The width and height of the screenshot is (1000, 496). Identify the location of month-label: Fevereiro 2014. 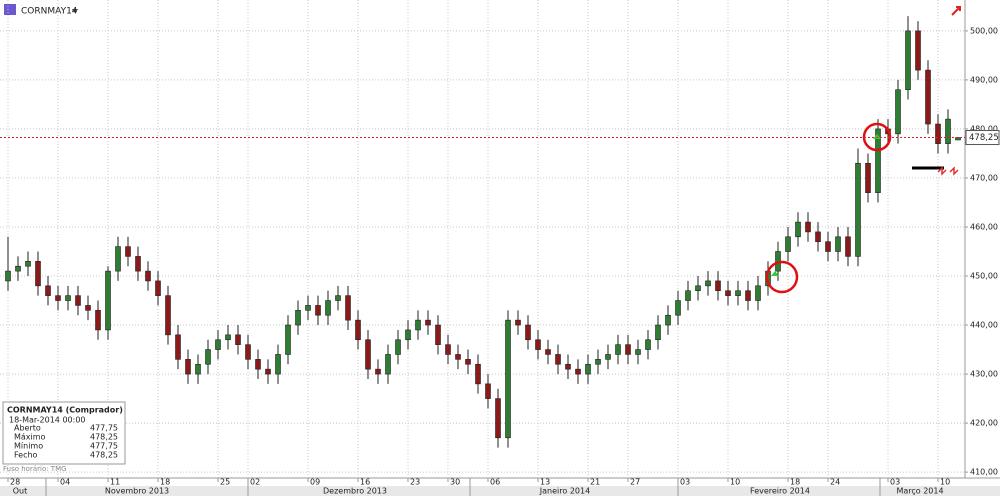
(780, 491).